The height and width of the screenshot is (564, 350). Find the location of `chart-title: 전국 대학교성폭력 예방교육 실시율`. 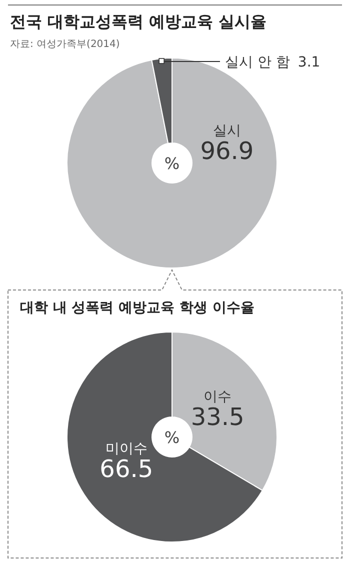

chart-title: 전국 대학교성폭력 예방교육 실시율 is located at coordinates (138, 21).